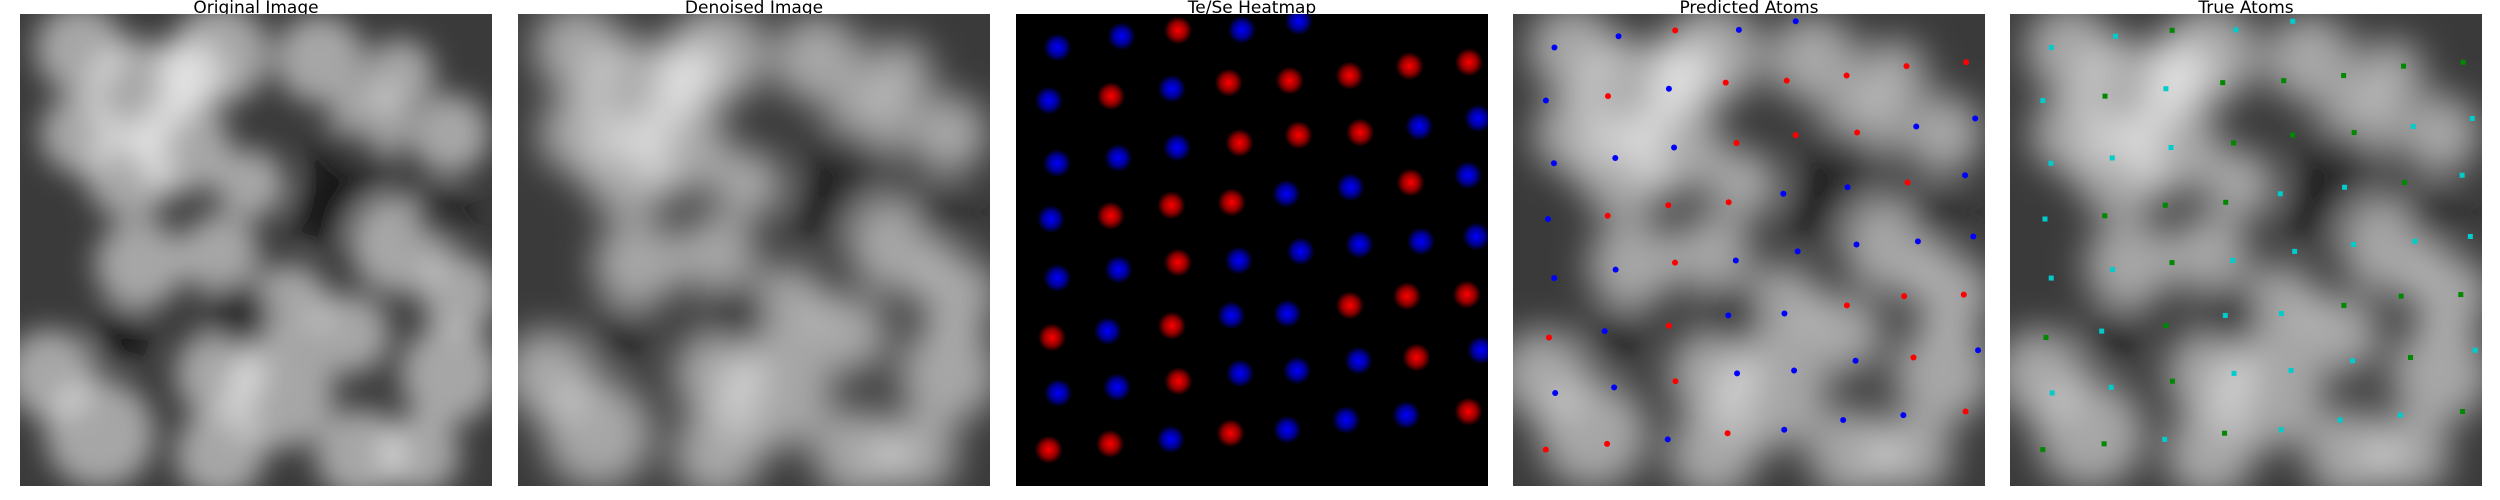 This screenshot has width=2500, height=500. Describe the element at coordinates (754, 7) in the screenshot. I see `panel-title: Denoised Image` at that location.